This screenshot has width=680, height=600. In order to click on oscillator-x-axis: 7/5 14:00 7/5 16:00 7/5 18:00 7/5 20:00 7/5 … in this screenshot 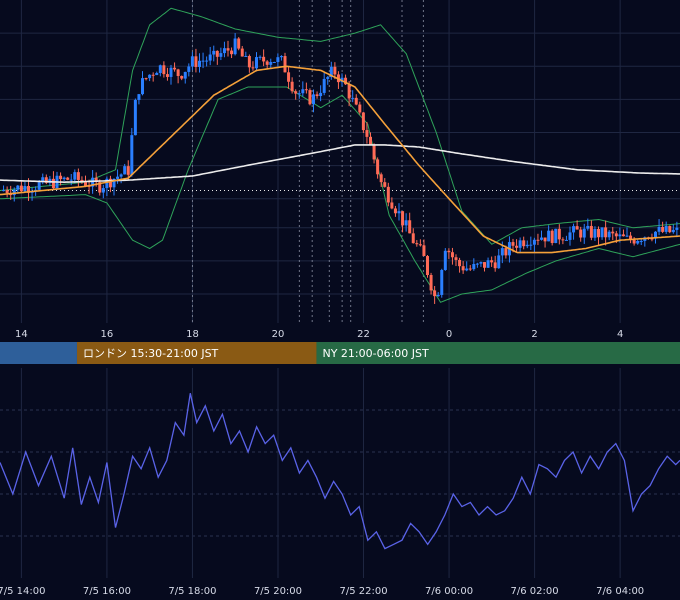, I will do `click(322, 591)`.